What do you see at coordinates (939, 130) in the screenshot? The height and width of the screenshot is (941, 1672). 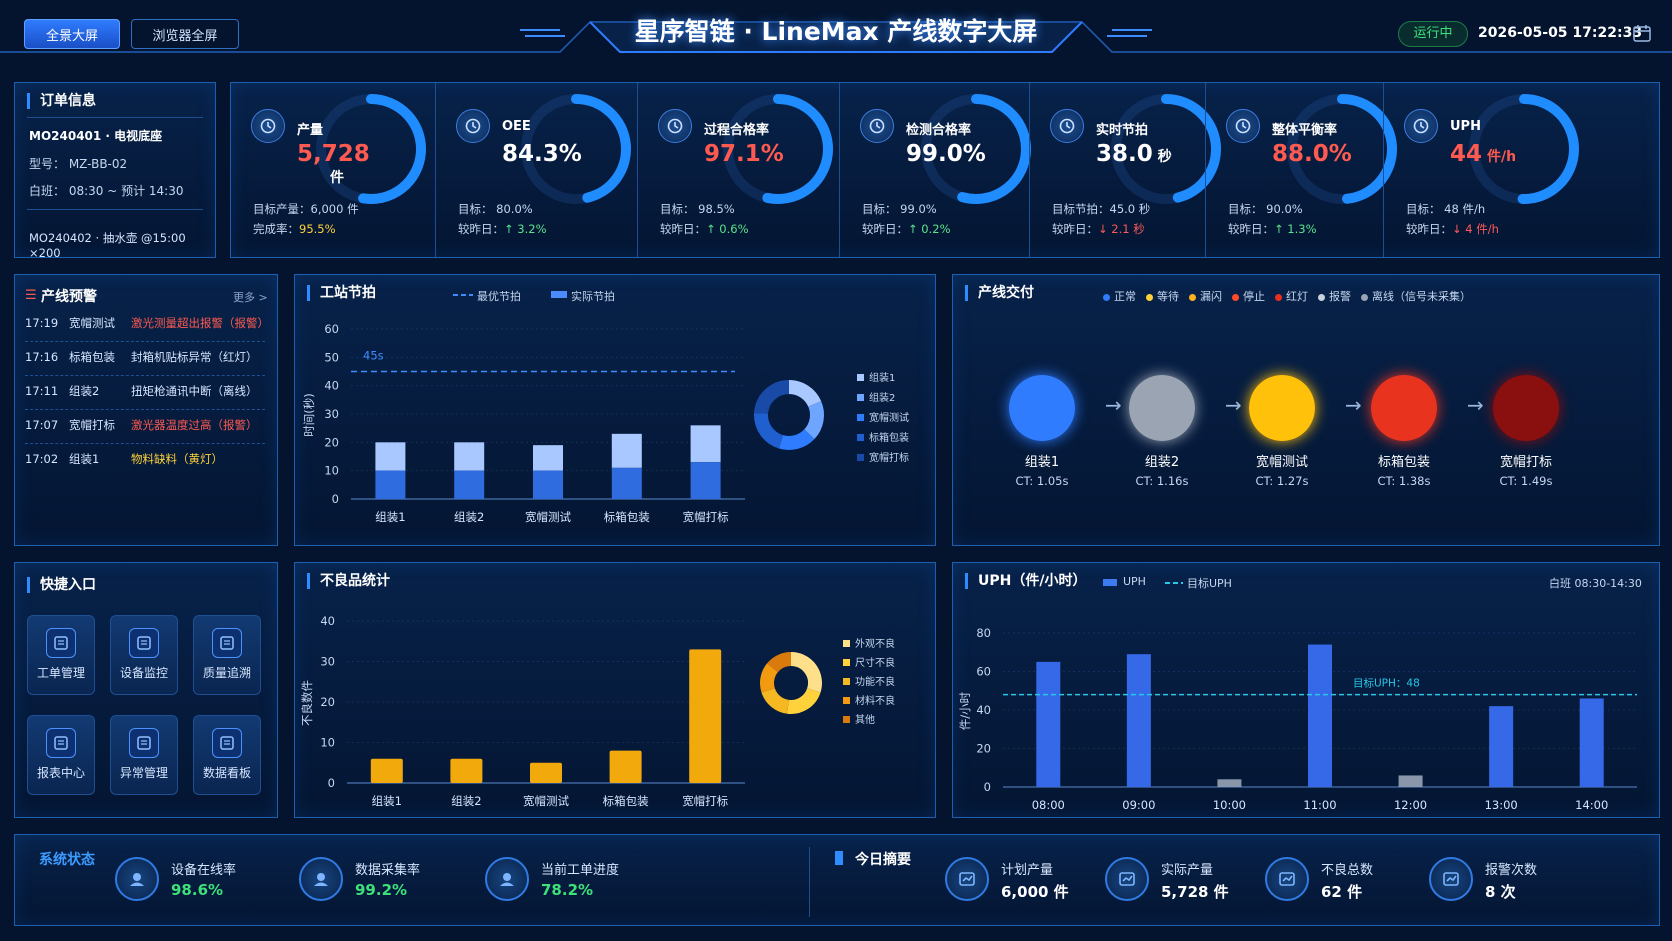 I see `kpi-name: 检测合格率` at bounding box center [939, 130].